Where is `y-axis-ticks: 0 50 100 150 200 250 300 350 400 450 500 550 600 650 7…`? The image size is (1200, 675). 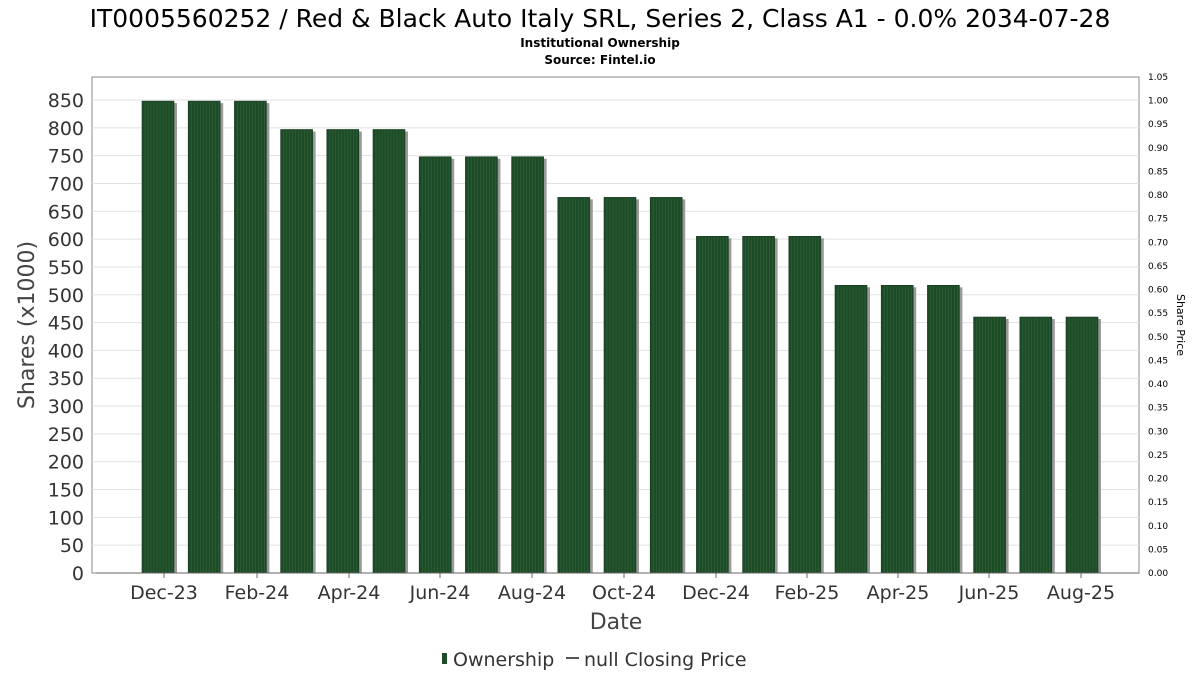 y-axis-ticks: 0 50 100 150 200 250 300 350 400 450 500 550 600 650 7… is located at coordinates (66, 337).